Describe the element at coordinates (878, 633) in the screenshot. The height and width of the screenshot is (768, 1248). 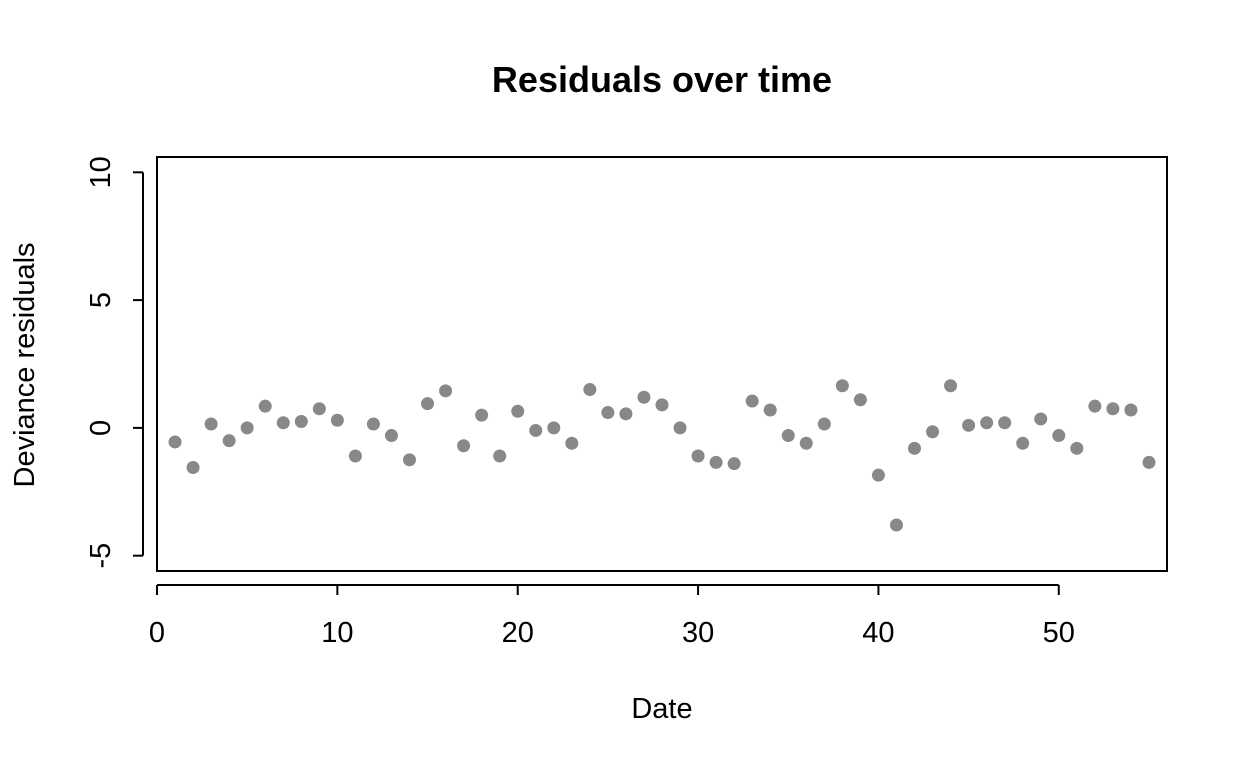
I see `x-tick-label: 40` at that location.